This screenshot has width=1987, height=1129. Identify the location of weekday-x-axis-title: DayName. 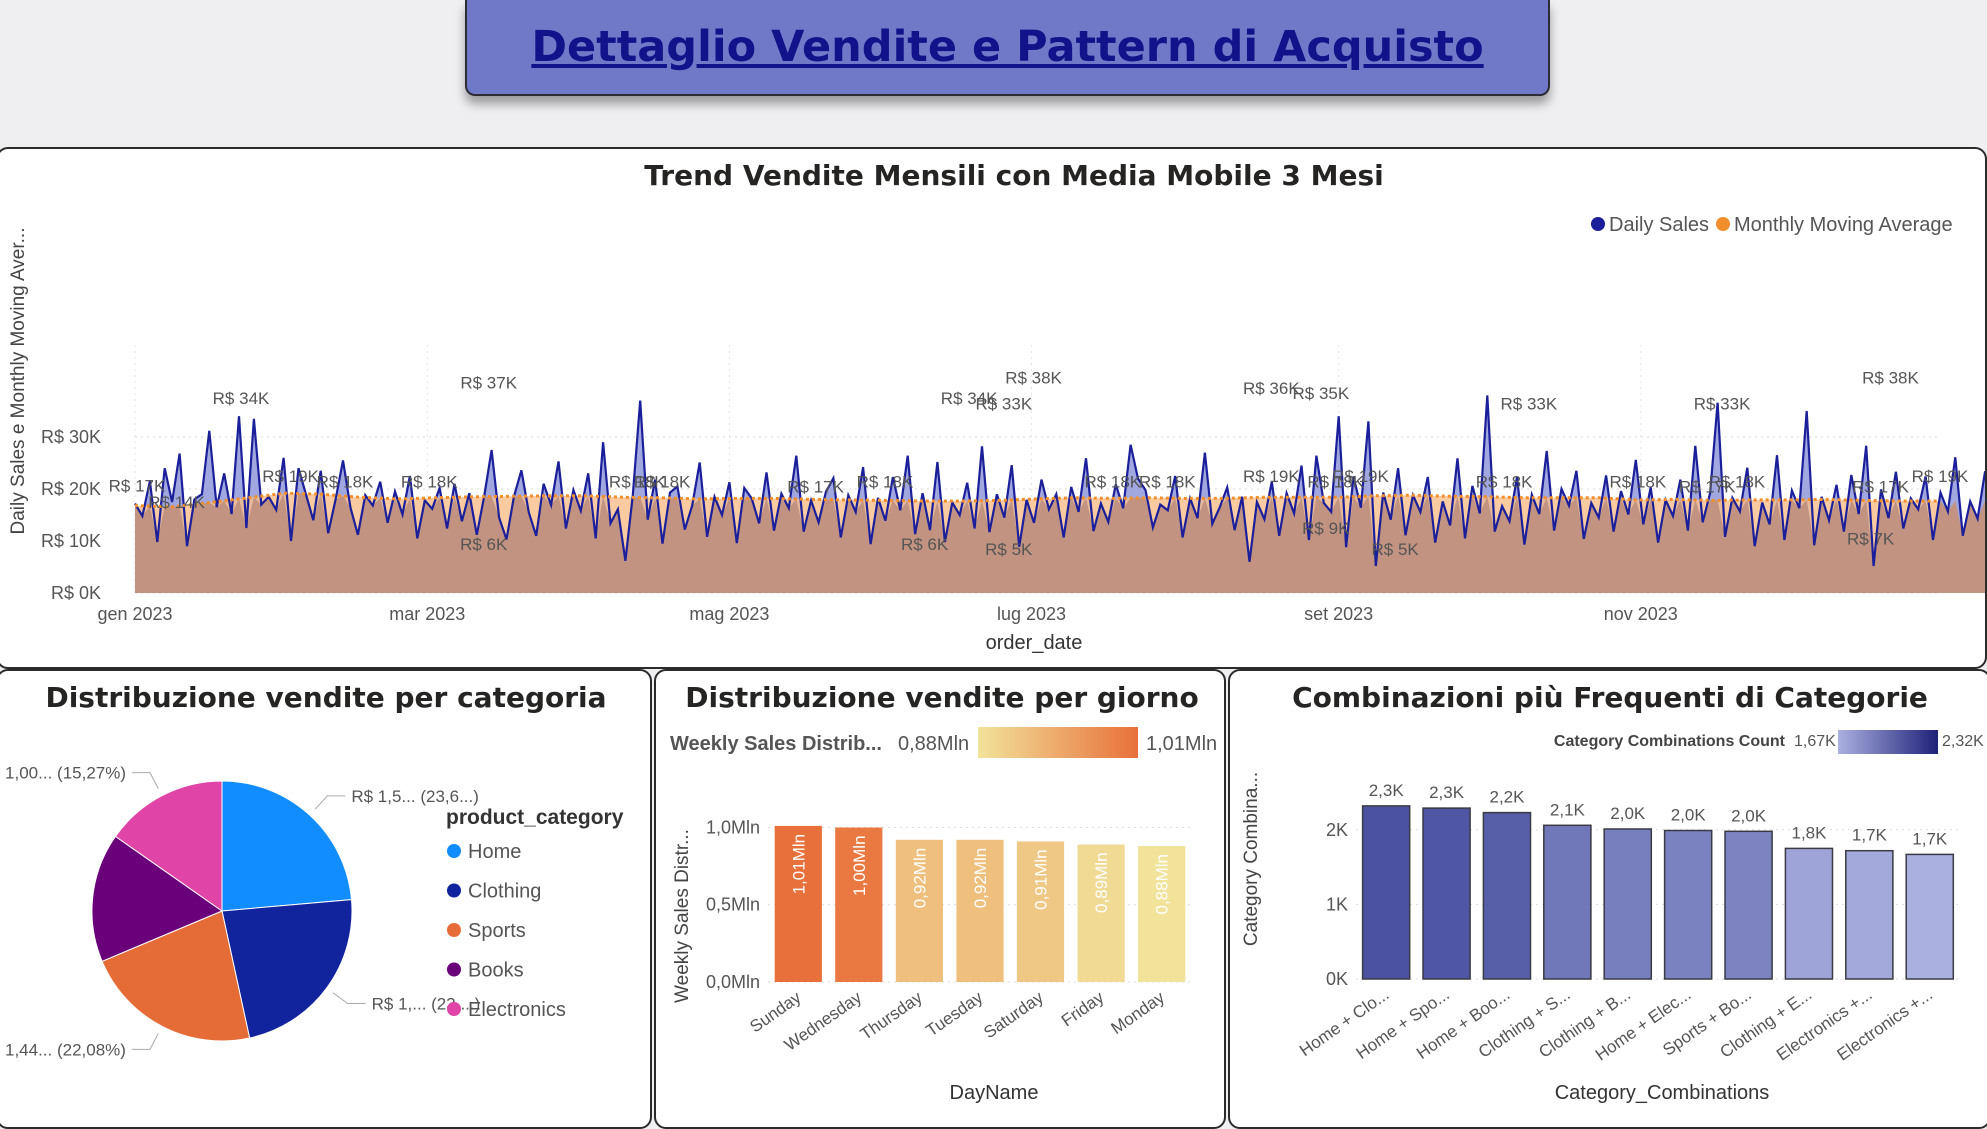
(994, 1093).